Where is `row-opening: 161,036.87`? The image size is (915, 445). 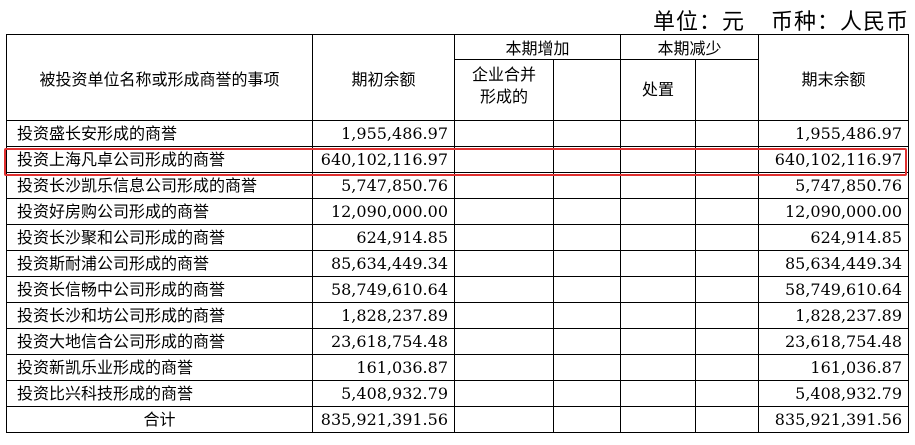
row-opening: 161,036.87 is located at coordinates (383, 367).